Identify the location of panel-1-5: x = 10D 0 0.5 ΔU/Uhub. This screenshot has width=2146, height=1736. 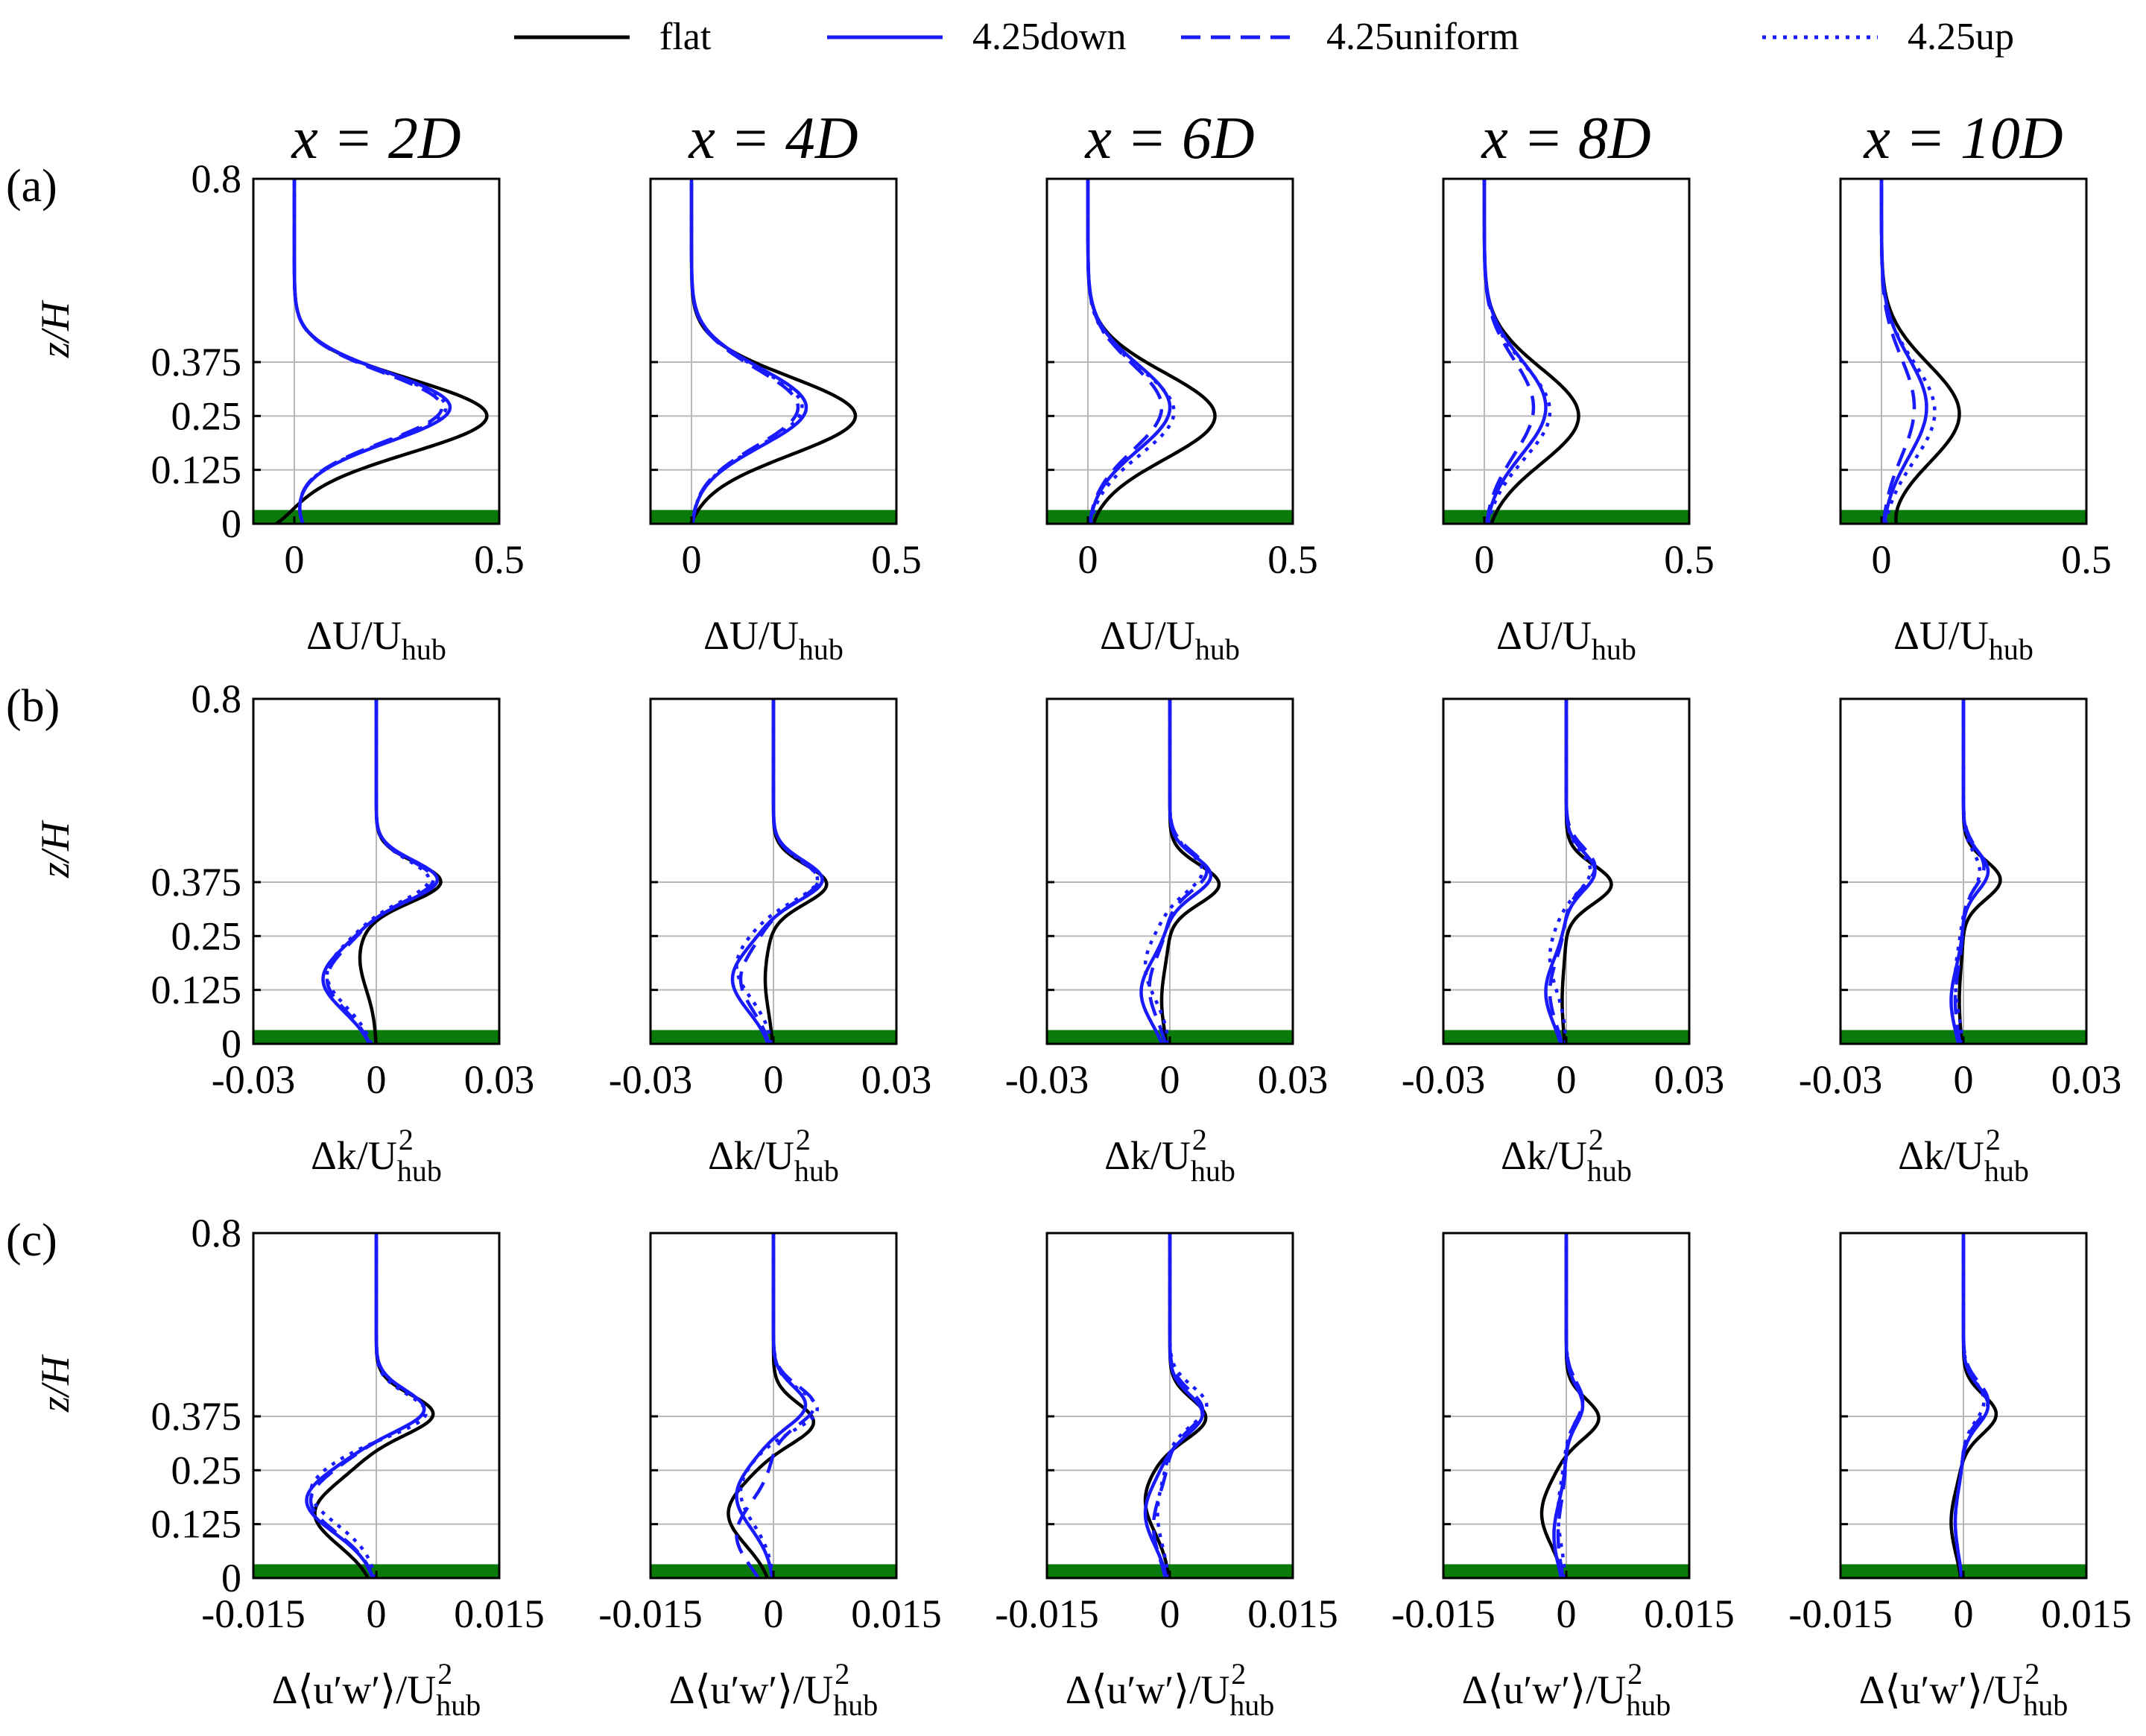
(1975, 386).